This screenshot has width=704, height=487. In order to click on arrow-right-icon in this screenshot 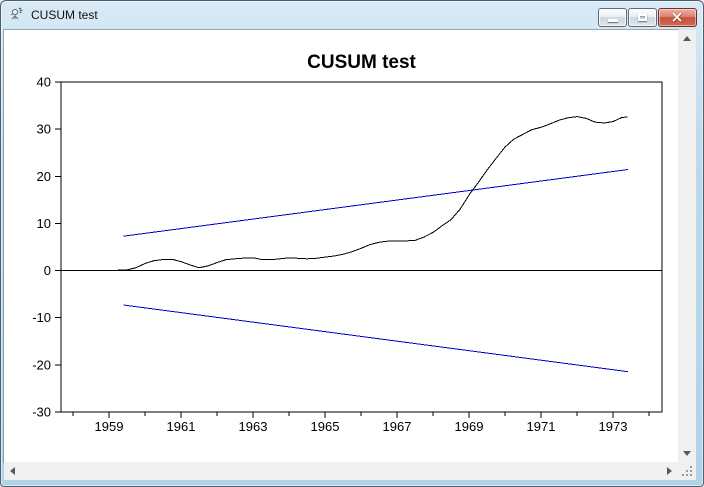, I will do `click(669, 471)`.